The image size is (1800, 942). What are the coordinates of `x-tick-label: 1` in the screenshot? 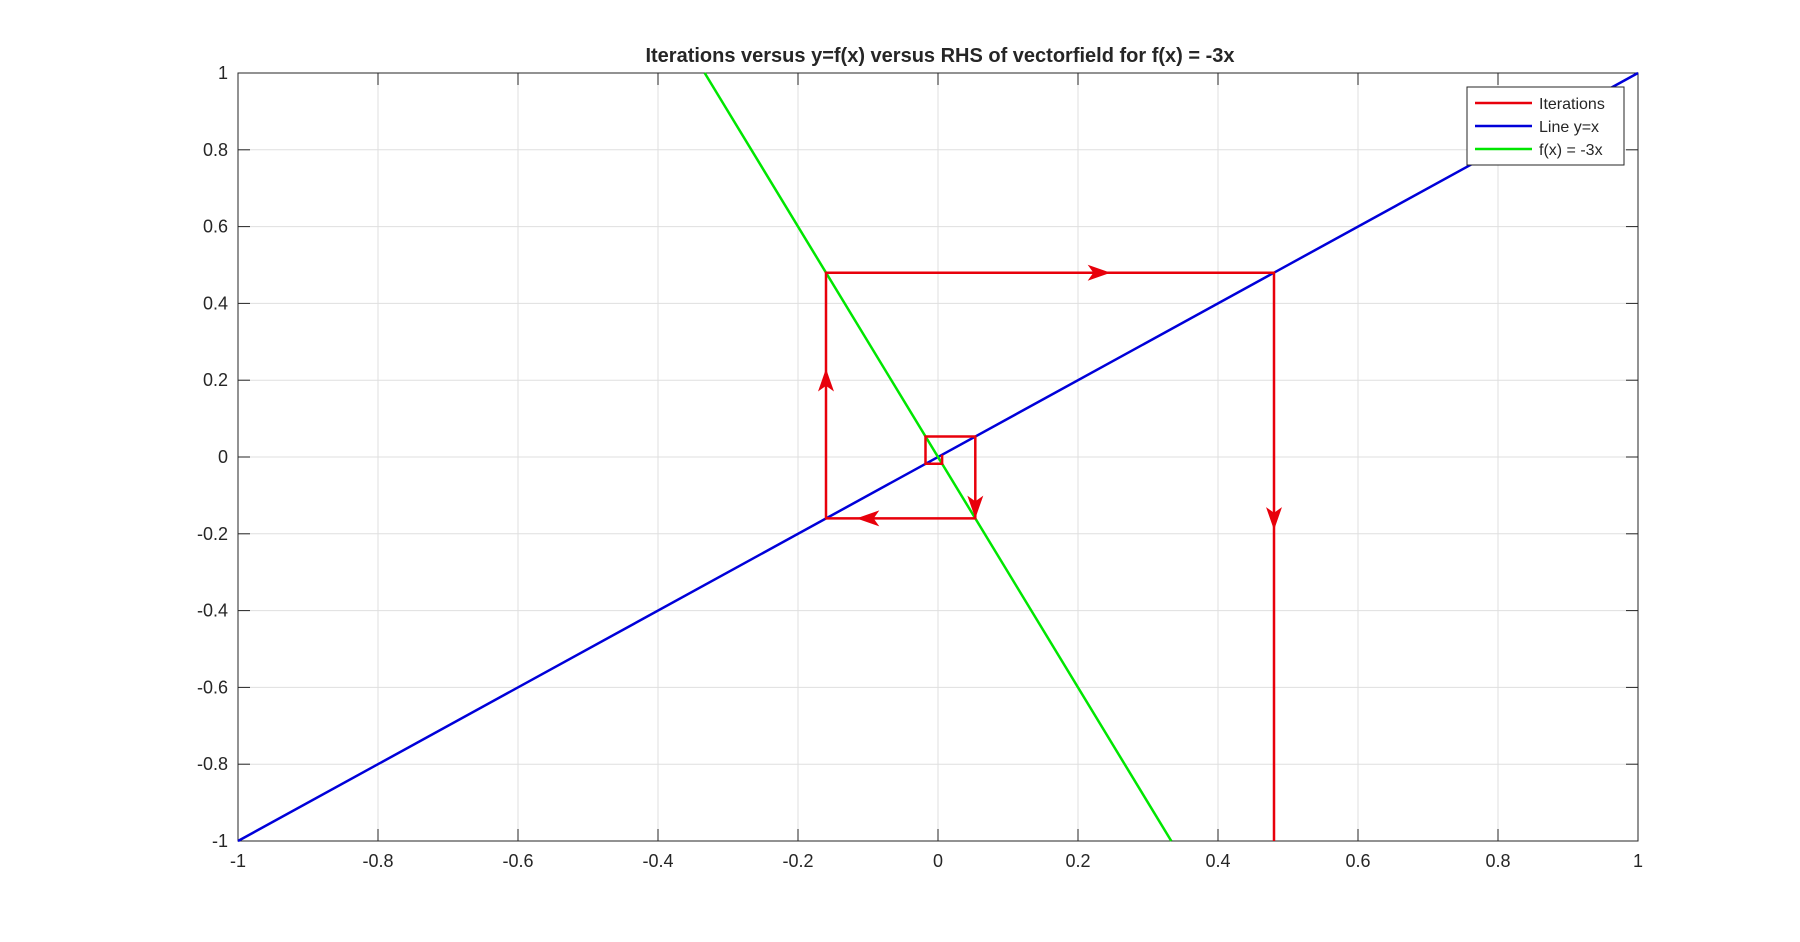 It's located at (1638, 861).